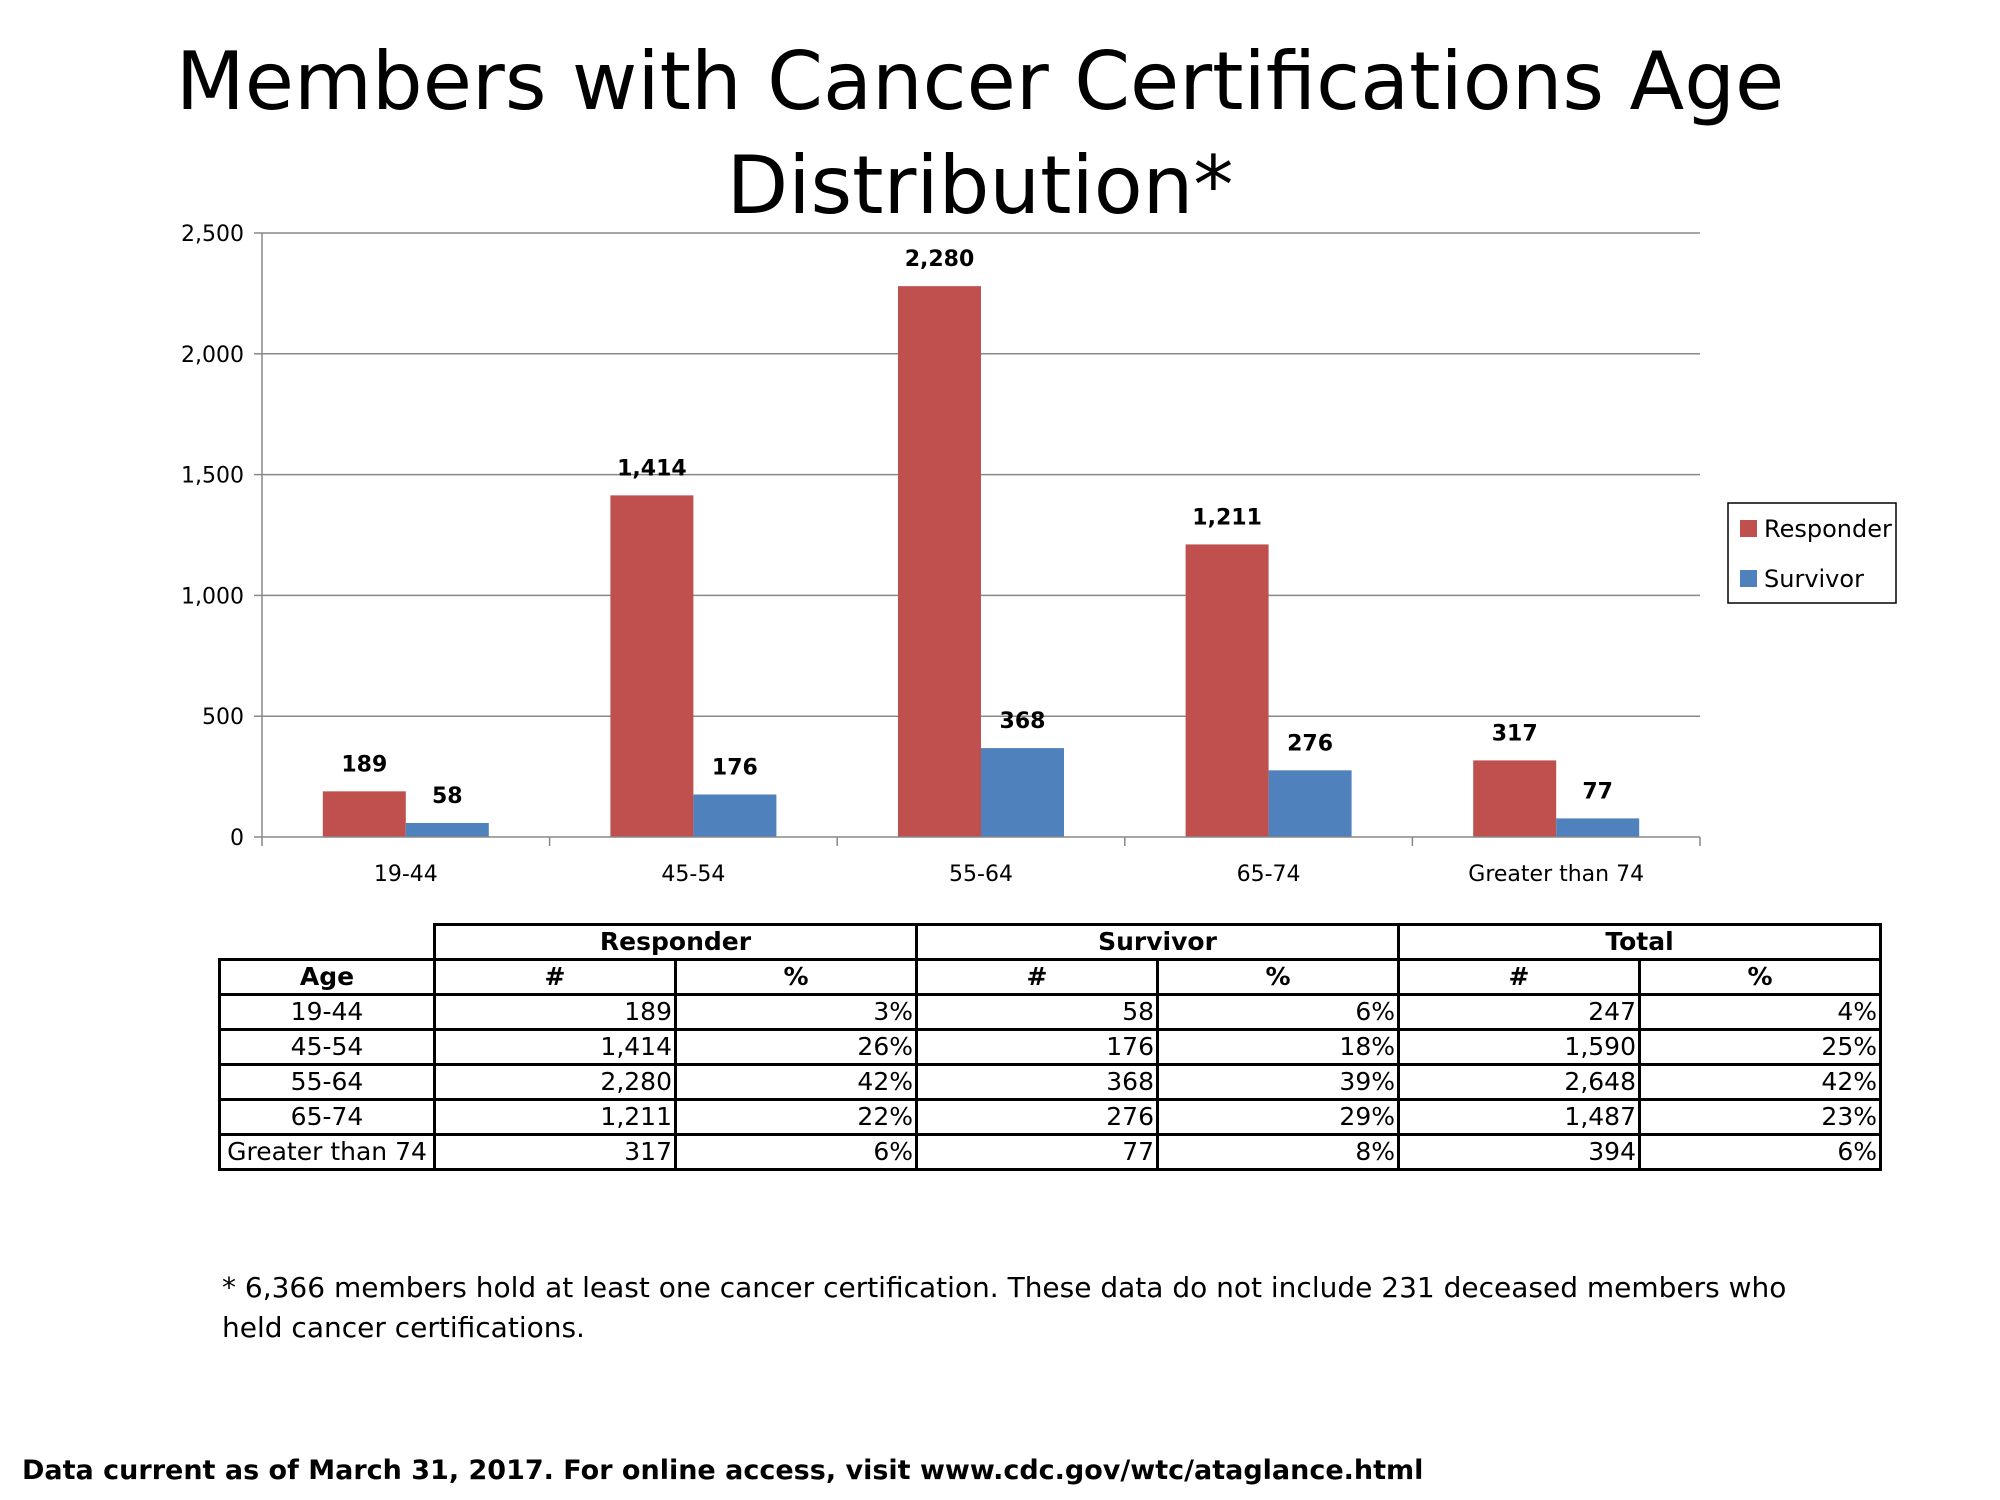 This screenshot has width=2000, height=1500. I want to click on legend: Responder Survivor, so click(1812, 553).